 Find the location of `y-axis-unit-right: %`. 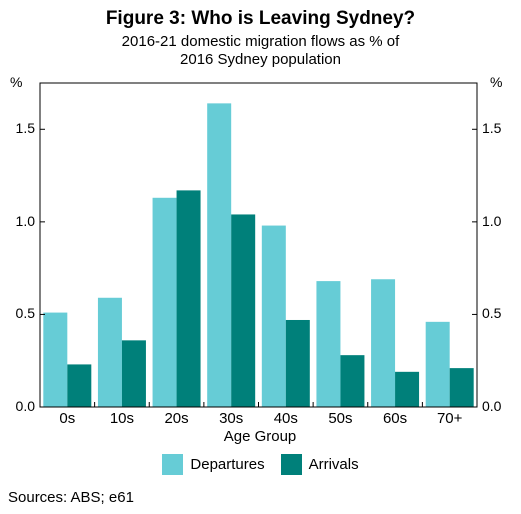

y-axis-unit-right: % is located at coordinates (496, 82).